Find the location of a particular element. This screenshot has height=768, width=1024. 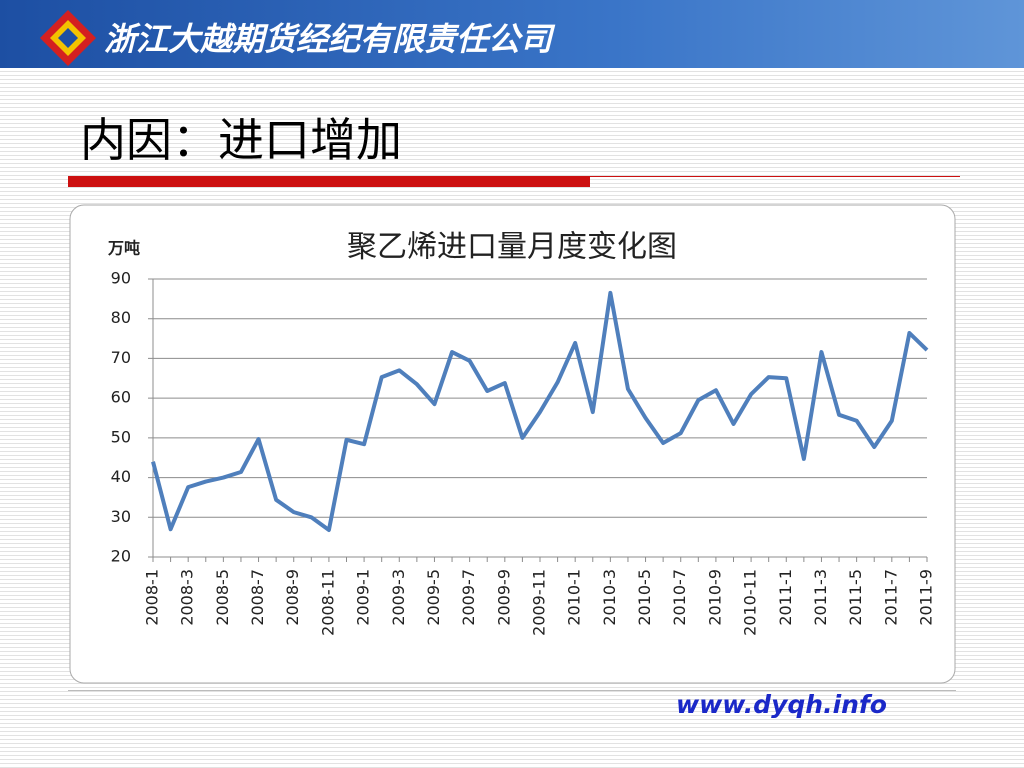

y-tick-label: 70 is located at coordinates (121, 357).